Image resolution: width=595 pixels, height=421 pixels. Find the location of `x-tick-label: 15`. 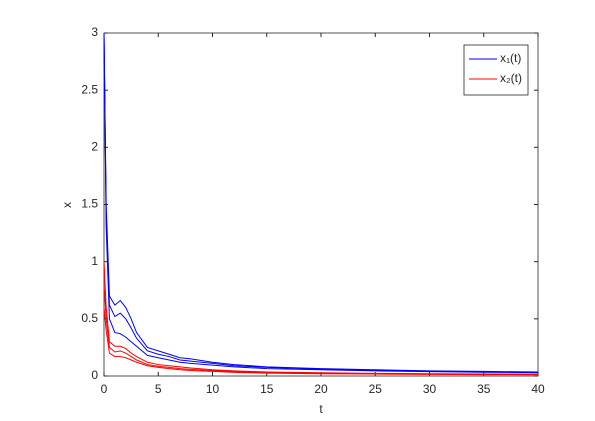

x-tick-label: 15 is located at coordinates (267, 389).